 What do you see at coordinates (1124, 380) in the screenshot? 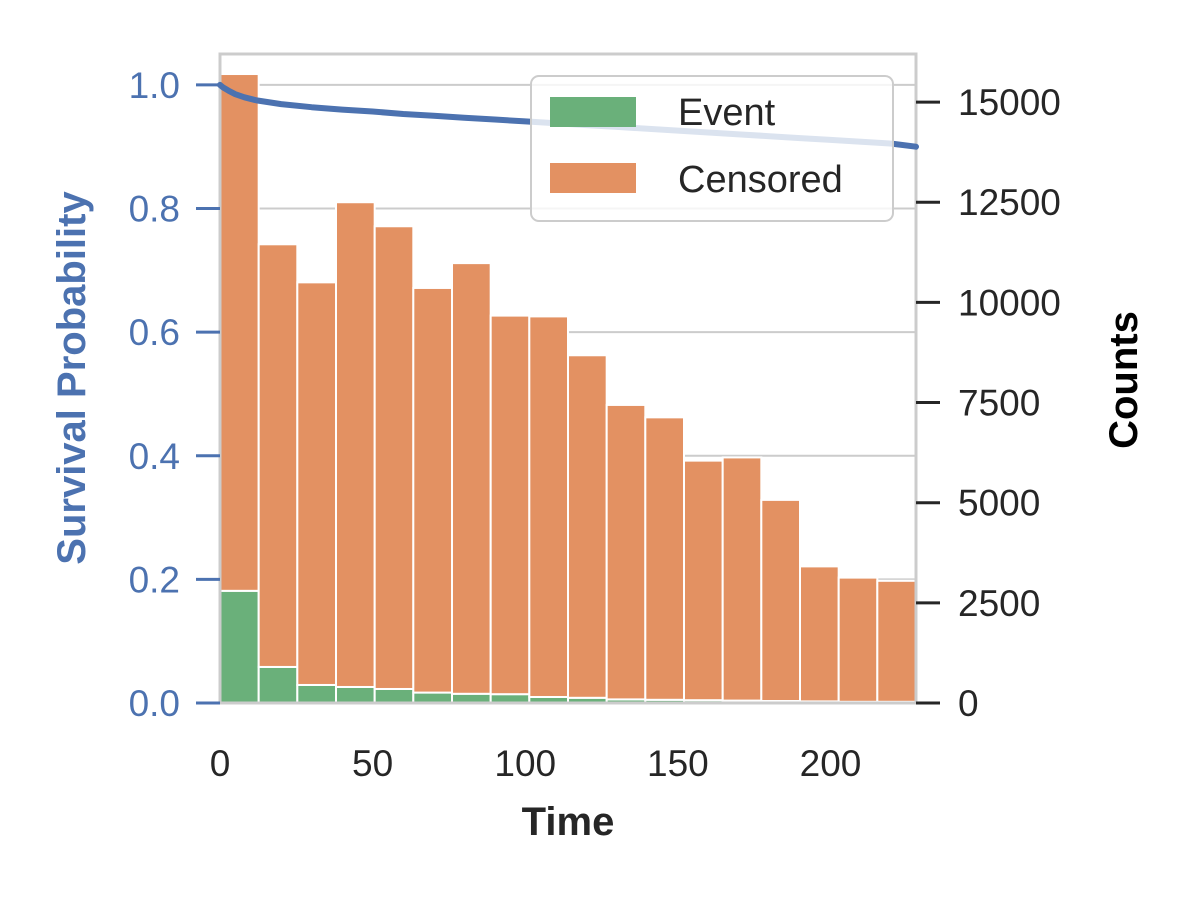
I see `right-y-axis-title: Counts` at bounding box center [1124, 380].